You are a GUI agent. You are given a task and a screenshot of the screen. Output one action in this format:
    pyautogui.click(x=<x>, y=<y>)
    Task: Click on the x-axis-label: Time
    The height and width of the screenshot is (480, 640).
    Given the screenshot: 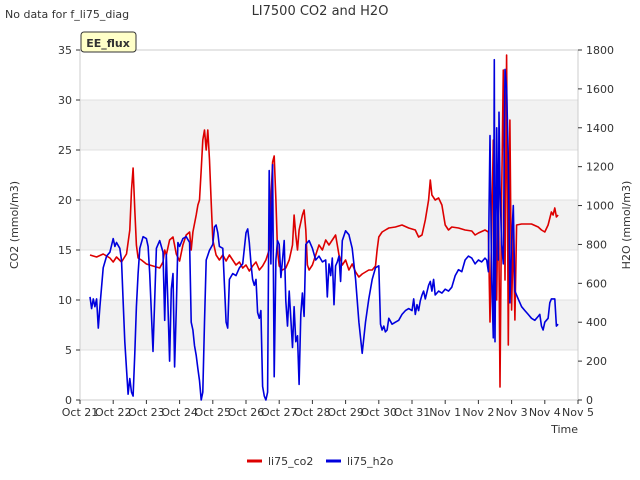 What is the action you would take?
    pyautogui.click(x=564, y=429)
    